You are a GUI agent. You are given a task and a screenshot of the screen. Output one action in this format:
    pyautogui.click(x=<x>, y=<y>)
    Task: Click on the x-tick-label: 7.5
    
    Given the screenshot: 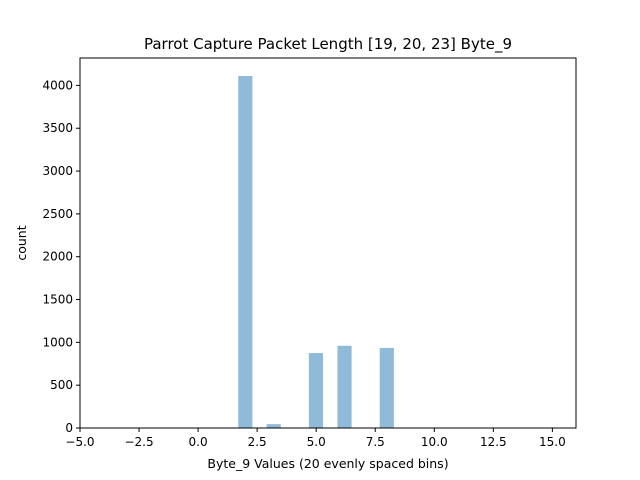 What is the action you would take?
    pyautogui.click(x=375, y=442)
    